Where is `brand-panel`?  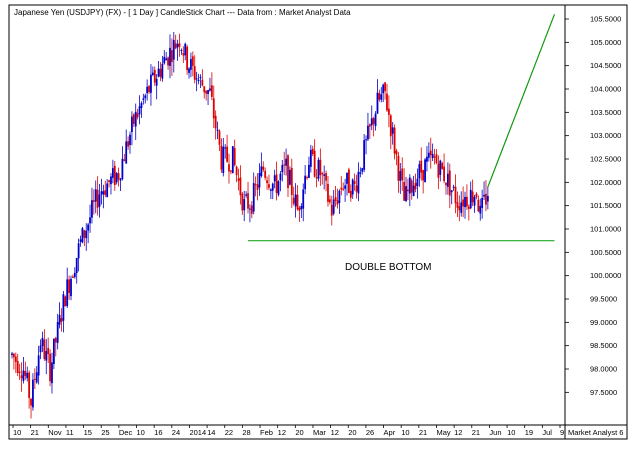
brand-panel is located at coordinates (596, 432).